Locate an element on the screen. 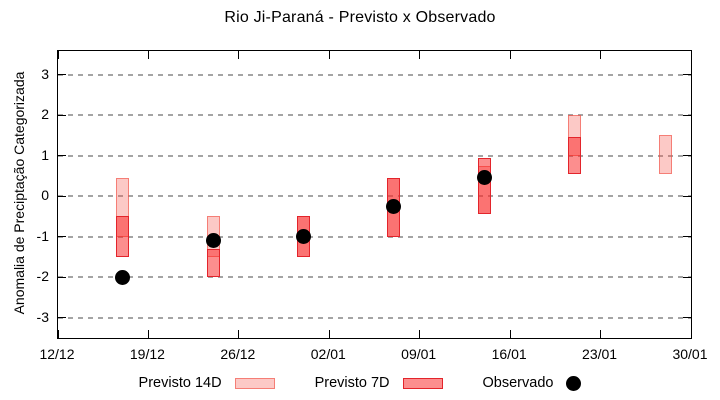 The height and width of the screenshot is (400, 720). x-tick-label: 12/12 is located at coordinates (57, 354).